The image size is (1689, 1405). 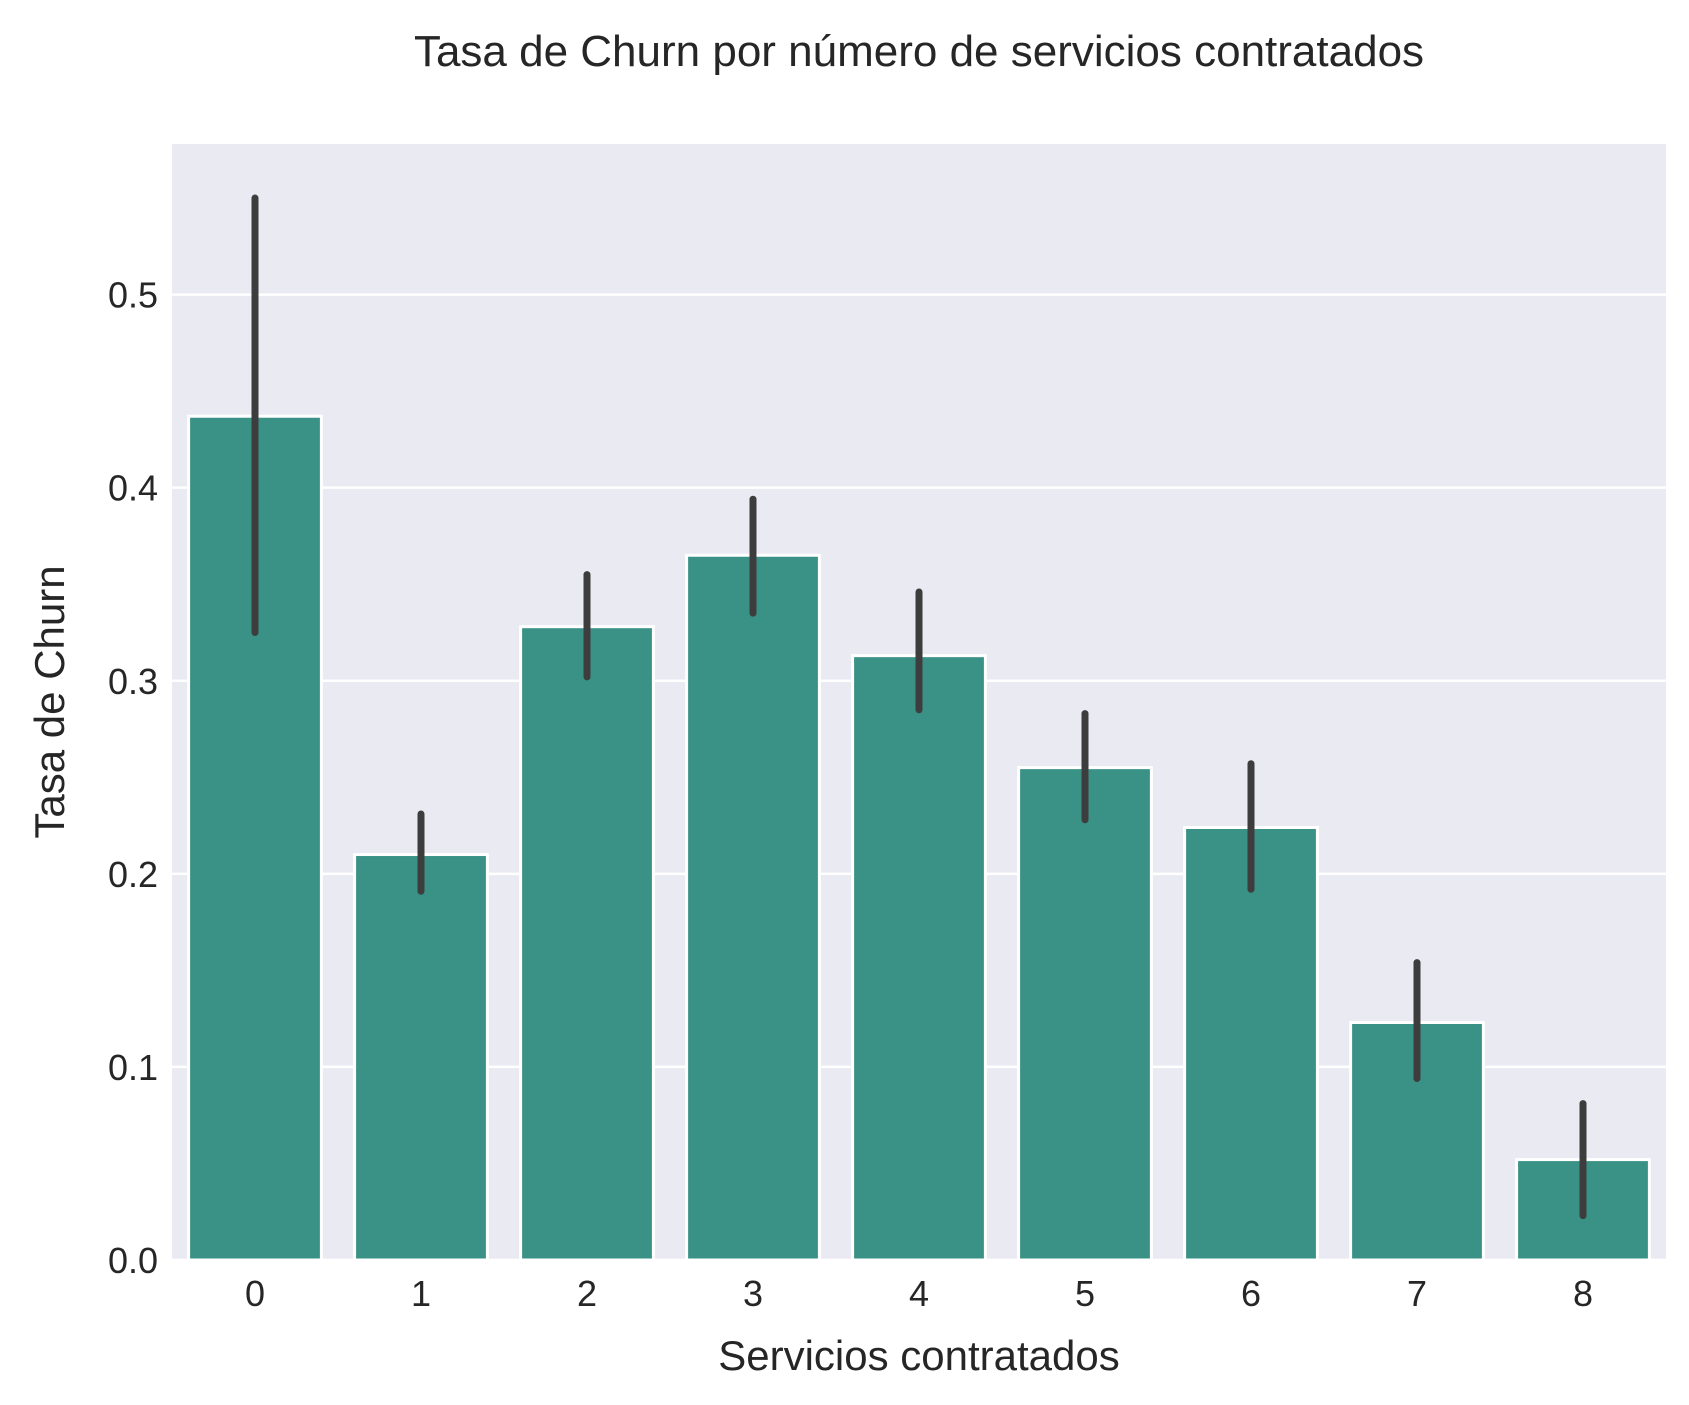 I want to click on y-tick-label: 0.0, so click(x=133, y=1260).